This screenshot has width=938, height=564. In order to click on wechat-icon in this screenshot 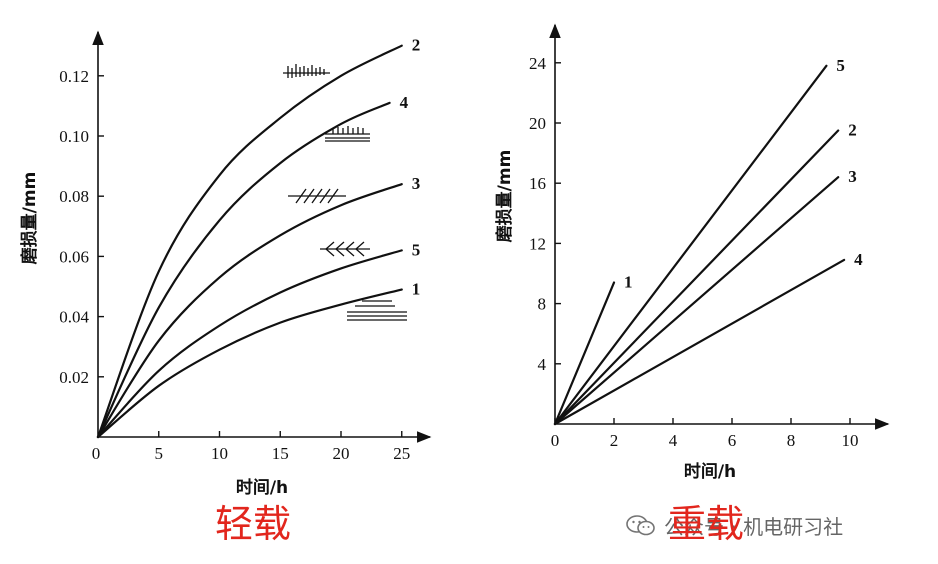, I will do `click(640, 524)`.